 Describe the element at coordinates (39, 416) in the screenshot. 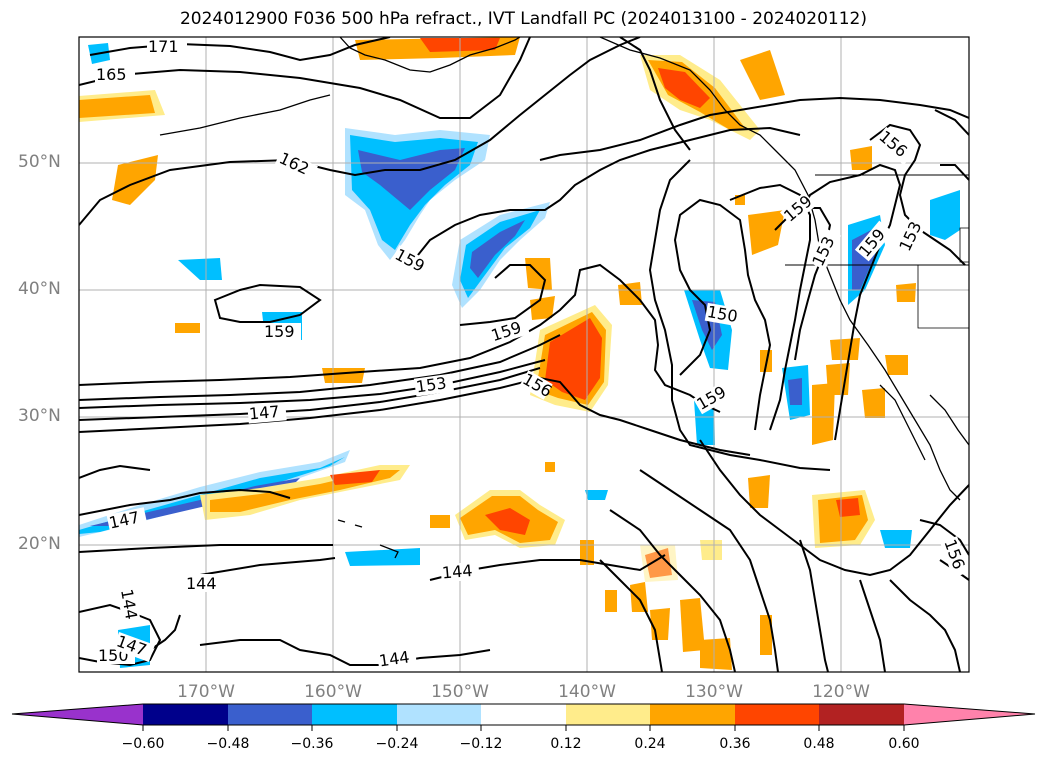

I see `lat-tick-label: 30°N` at that location.